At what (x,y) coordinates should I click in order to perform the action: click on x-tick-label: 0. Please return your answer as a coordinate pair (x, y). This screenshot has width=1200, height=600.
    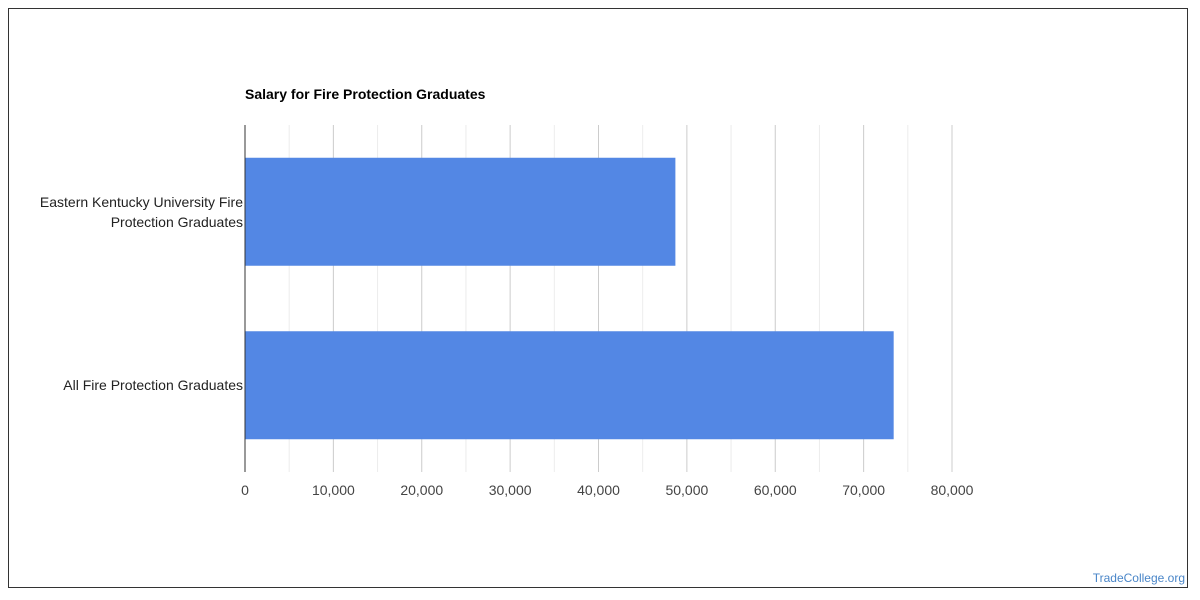
    Looking at the image, I should click on (245, 490).